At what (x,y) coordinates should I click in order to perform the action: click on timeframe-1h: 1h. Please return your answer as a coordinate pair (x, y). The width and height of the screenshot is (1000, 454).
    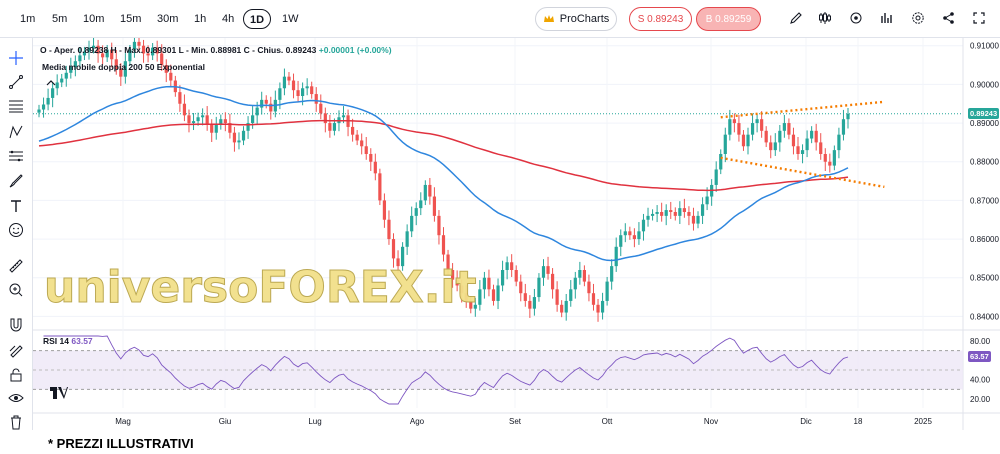
    Looking at the image, I should click on (200, 19).